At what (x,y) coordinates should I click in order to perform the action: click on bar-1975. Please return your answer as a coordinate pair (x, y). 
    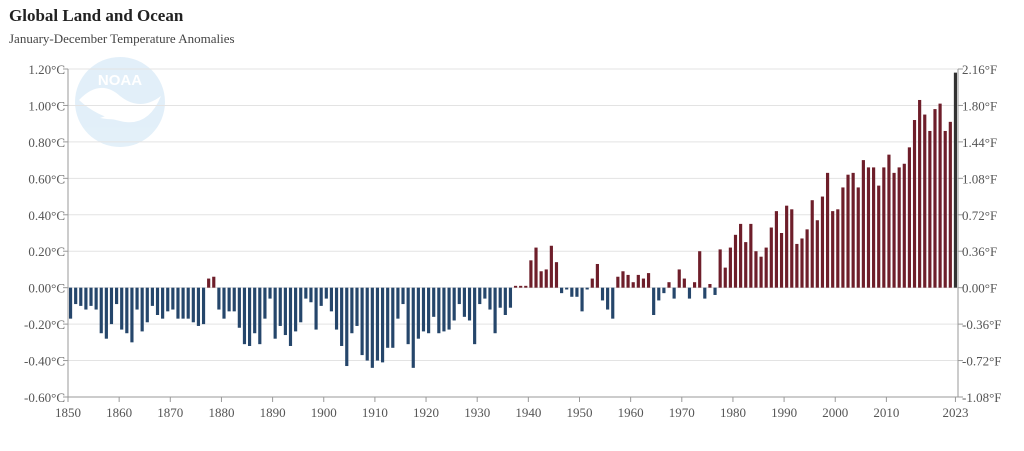
    Looking at the image, I should click on (710, 286).